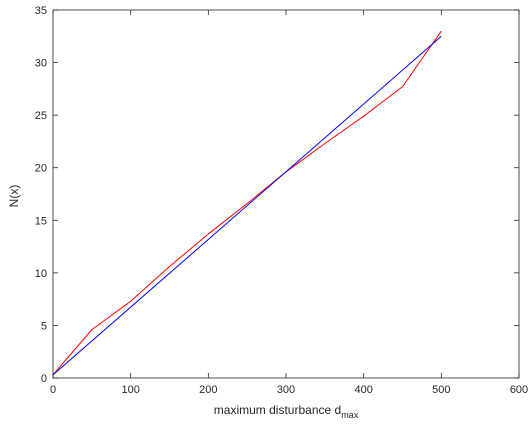 The width and height of the screenshot is (532, 430). Describe the element at coordinates (519, 390) in the screenshot. I see `x-tick-label: 600` at that location.